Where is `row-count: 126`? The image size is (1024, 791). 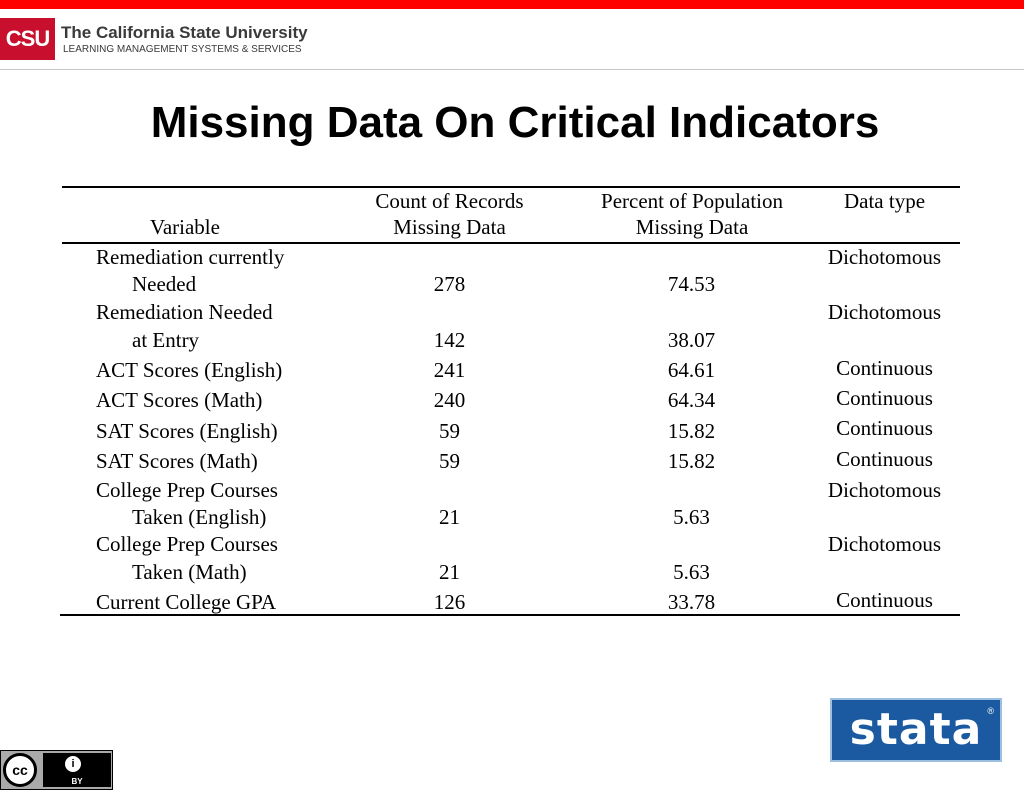 row-count: 126 is located at coordinates (449, 602).